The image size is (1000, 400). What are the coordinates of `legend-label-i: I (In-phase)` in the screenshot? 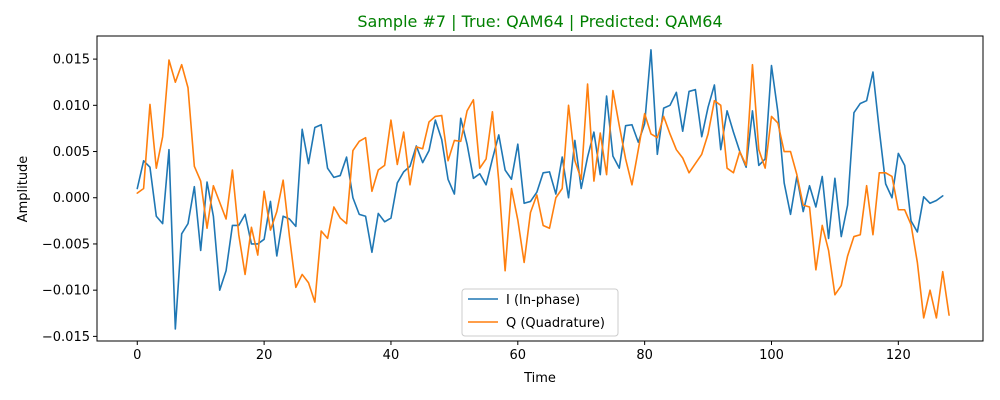 It's located at (543, 300).